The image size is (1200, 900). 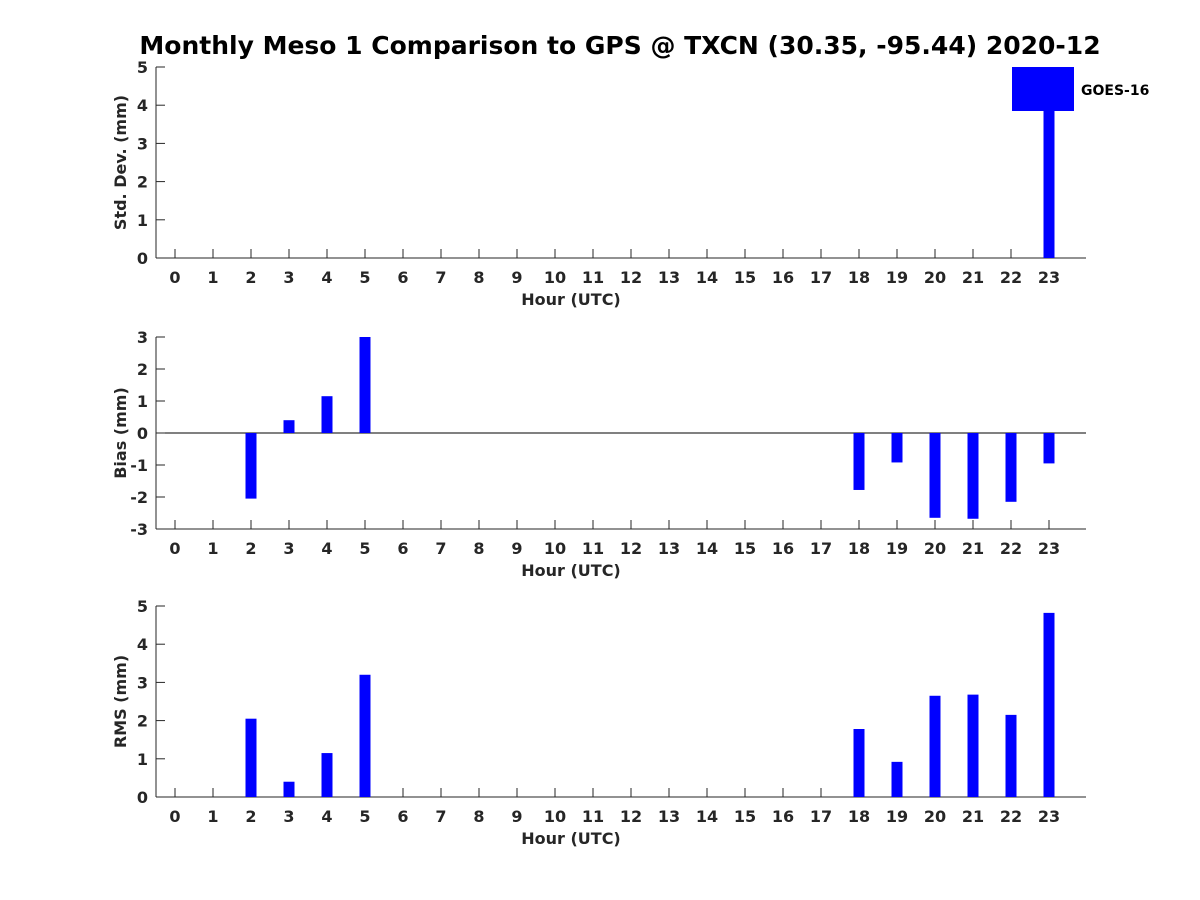 I want to click on y-tick-label: 4, so click(x=142, y=105).